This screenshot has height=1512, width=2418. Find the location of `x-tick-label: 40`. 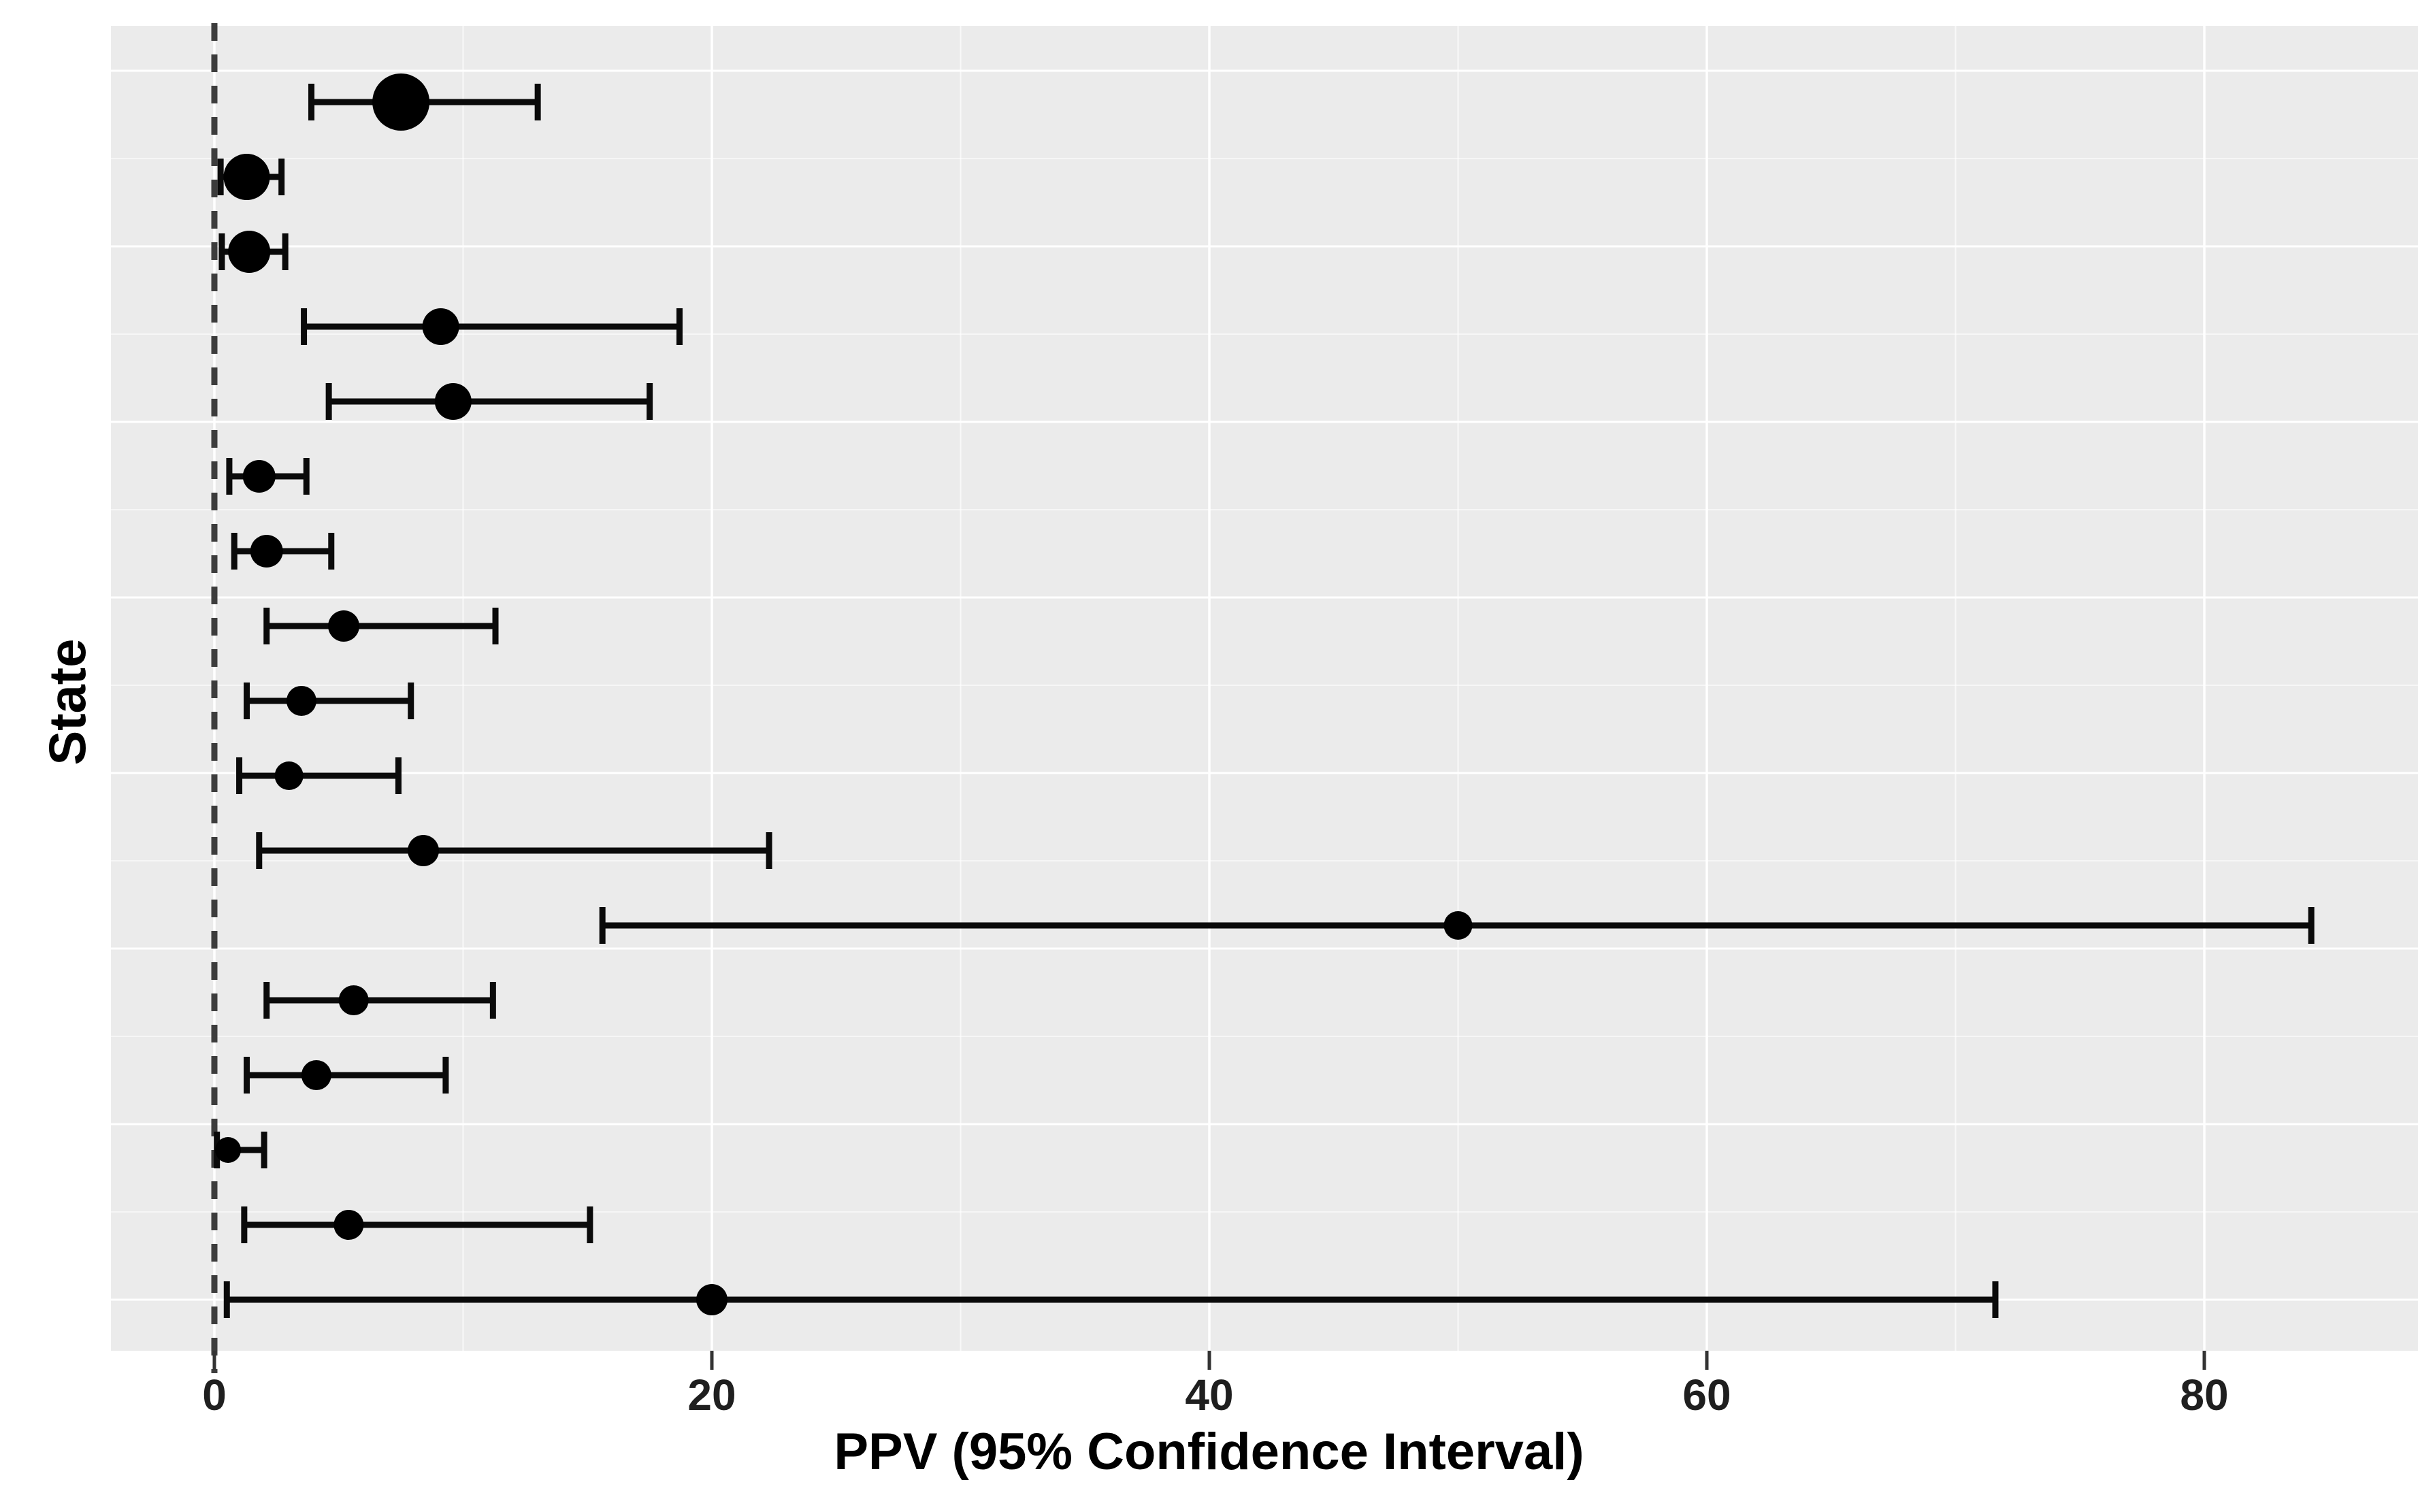

x-tick-label: 40 is located at coordinates (1209, 1394).